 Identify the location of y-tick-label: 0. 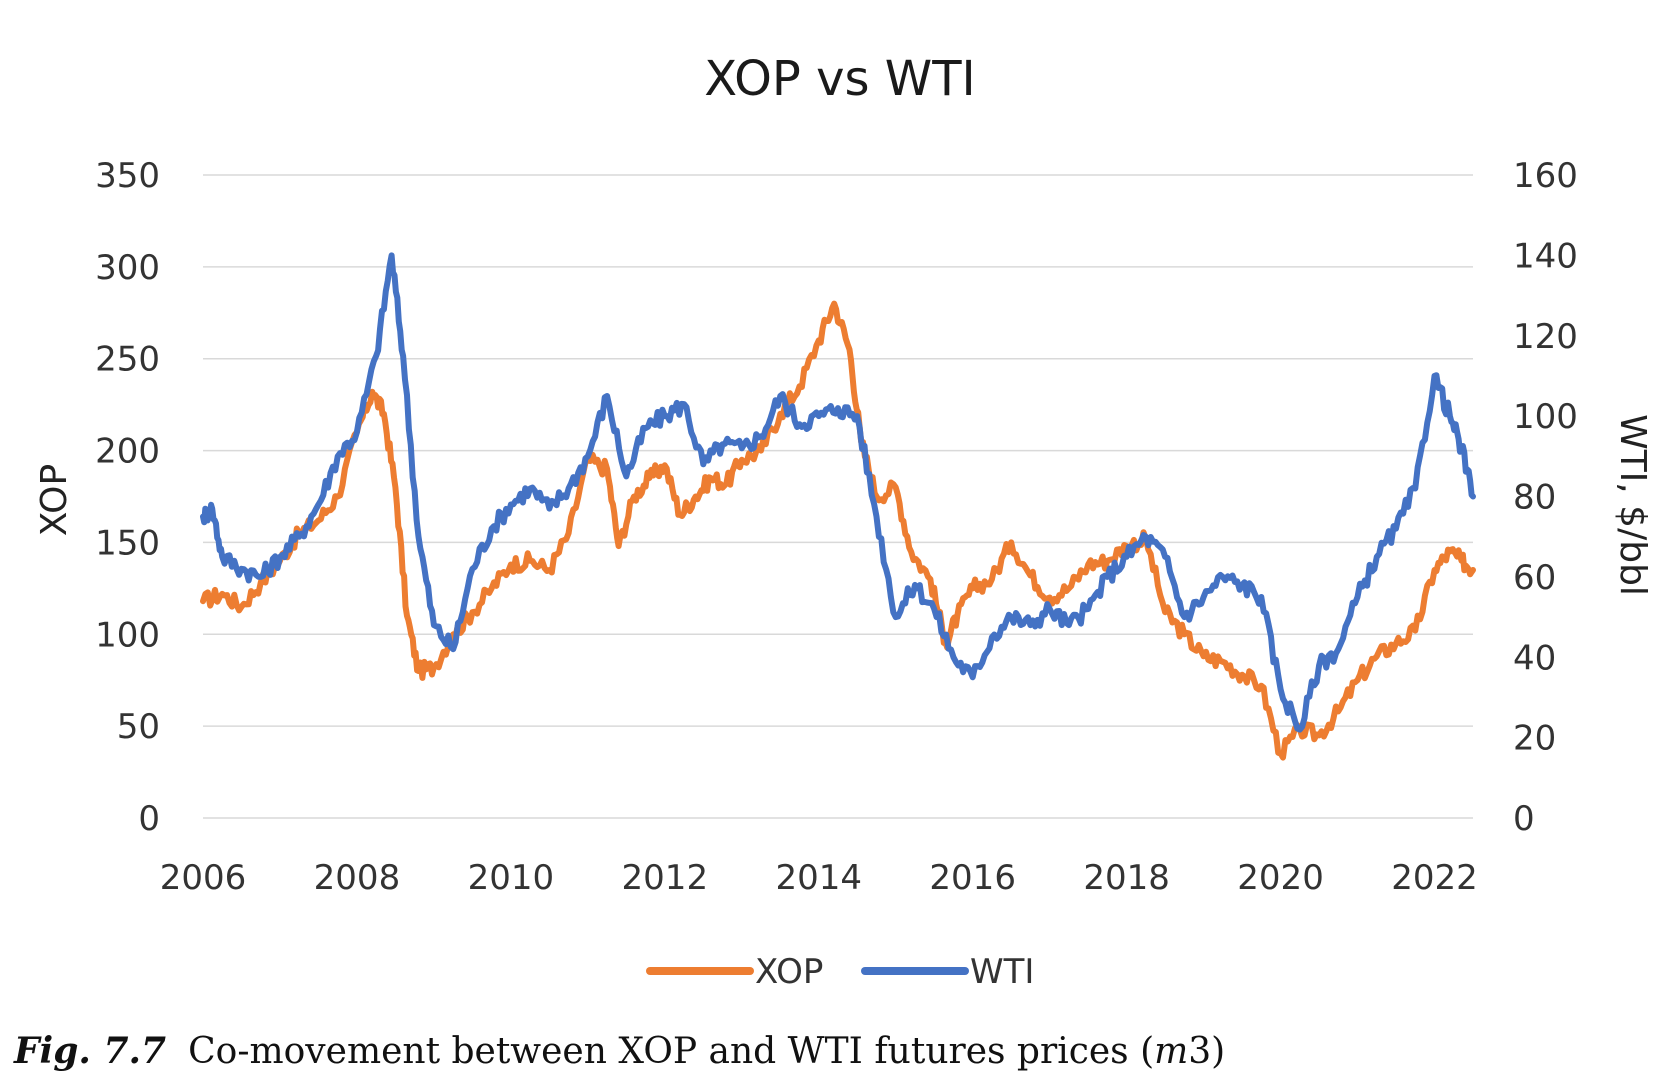
(149, 819).